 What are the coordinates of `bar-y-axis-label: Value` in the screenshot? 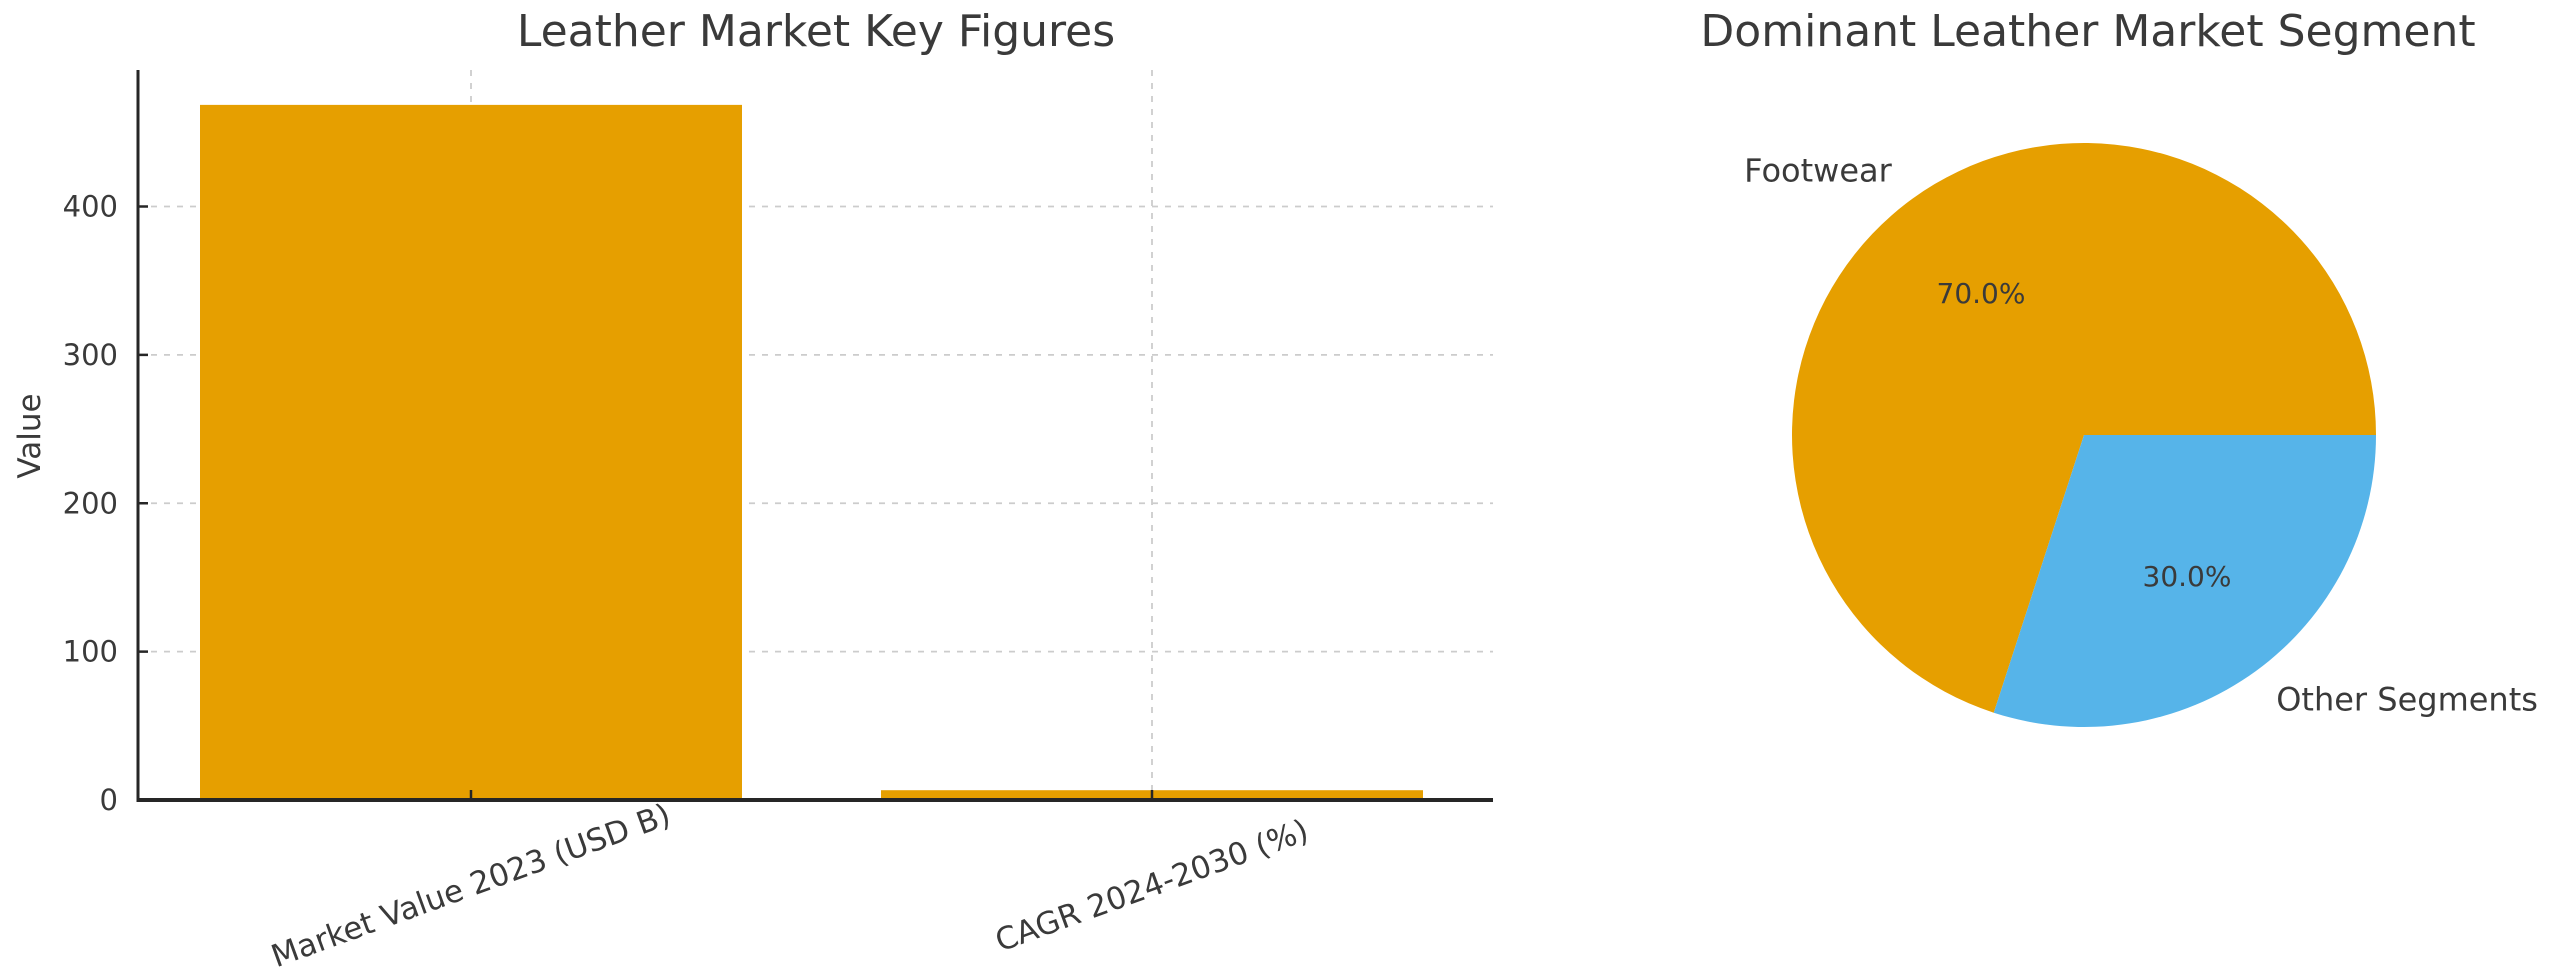 It's located at (30, 435).